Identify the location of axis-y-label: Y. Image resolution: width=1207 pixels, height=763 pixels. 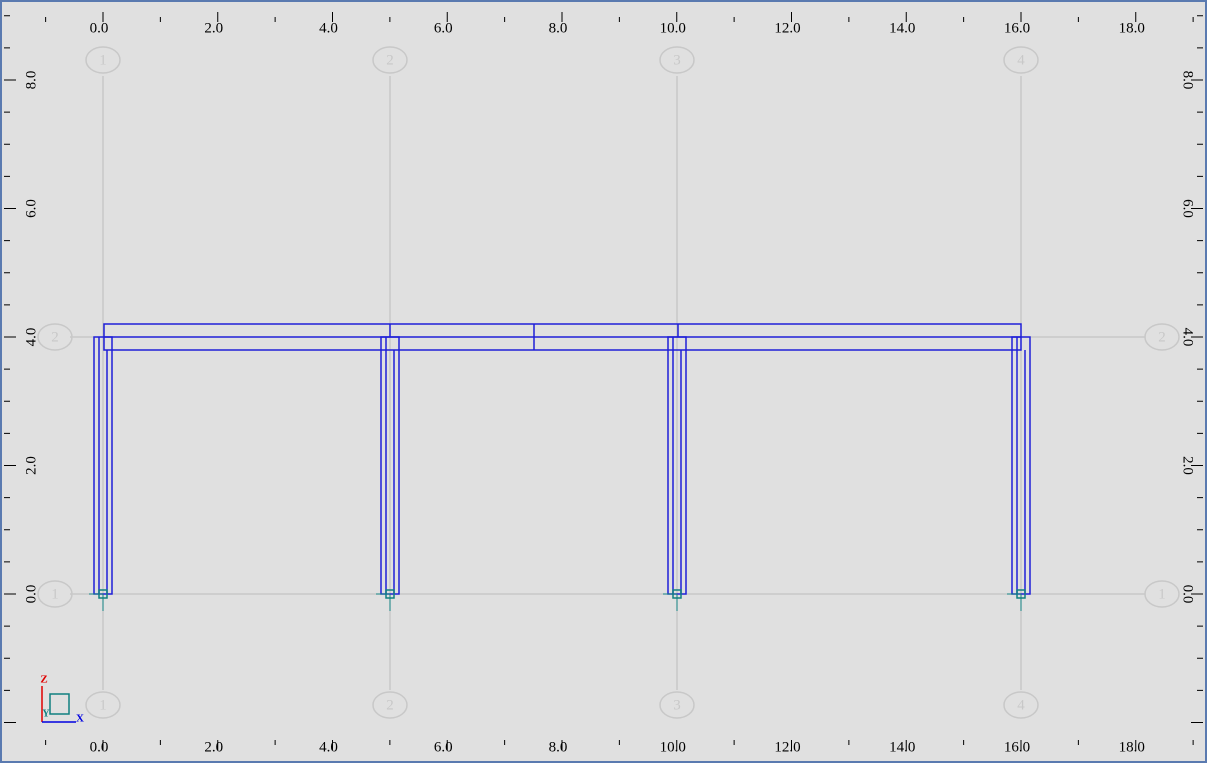
(46, 713).